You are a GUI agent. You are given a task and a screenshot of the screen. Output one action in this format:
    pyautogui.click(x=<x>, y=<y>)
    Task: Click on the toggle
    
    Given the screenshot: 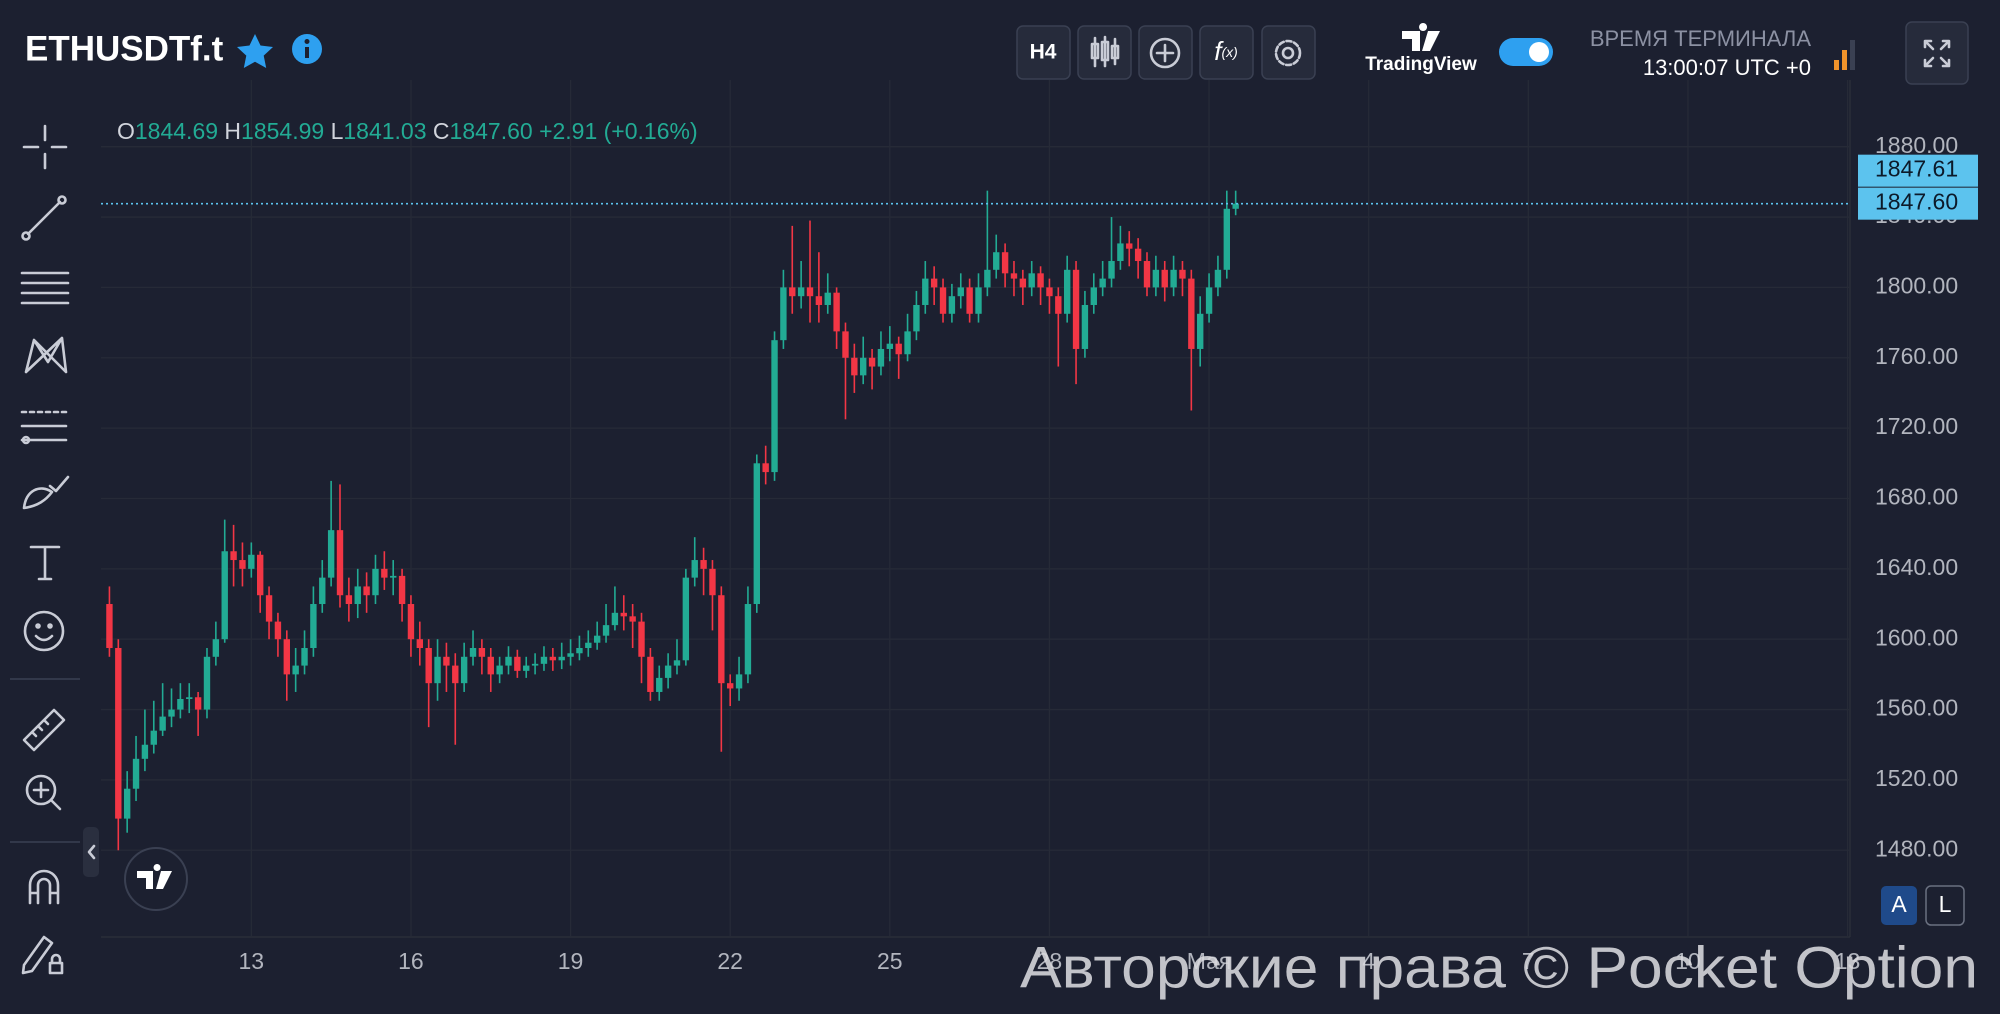 What is the action you would take?
    pyautogui.click(x=1526, y=52)
    